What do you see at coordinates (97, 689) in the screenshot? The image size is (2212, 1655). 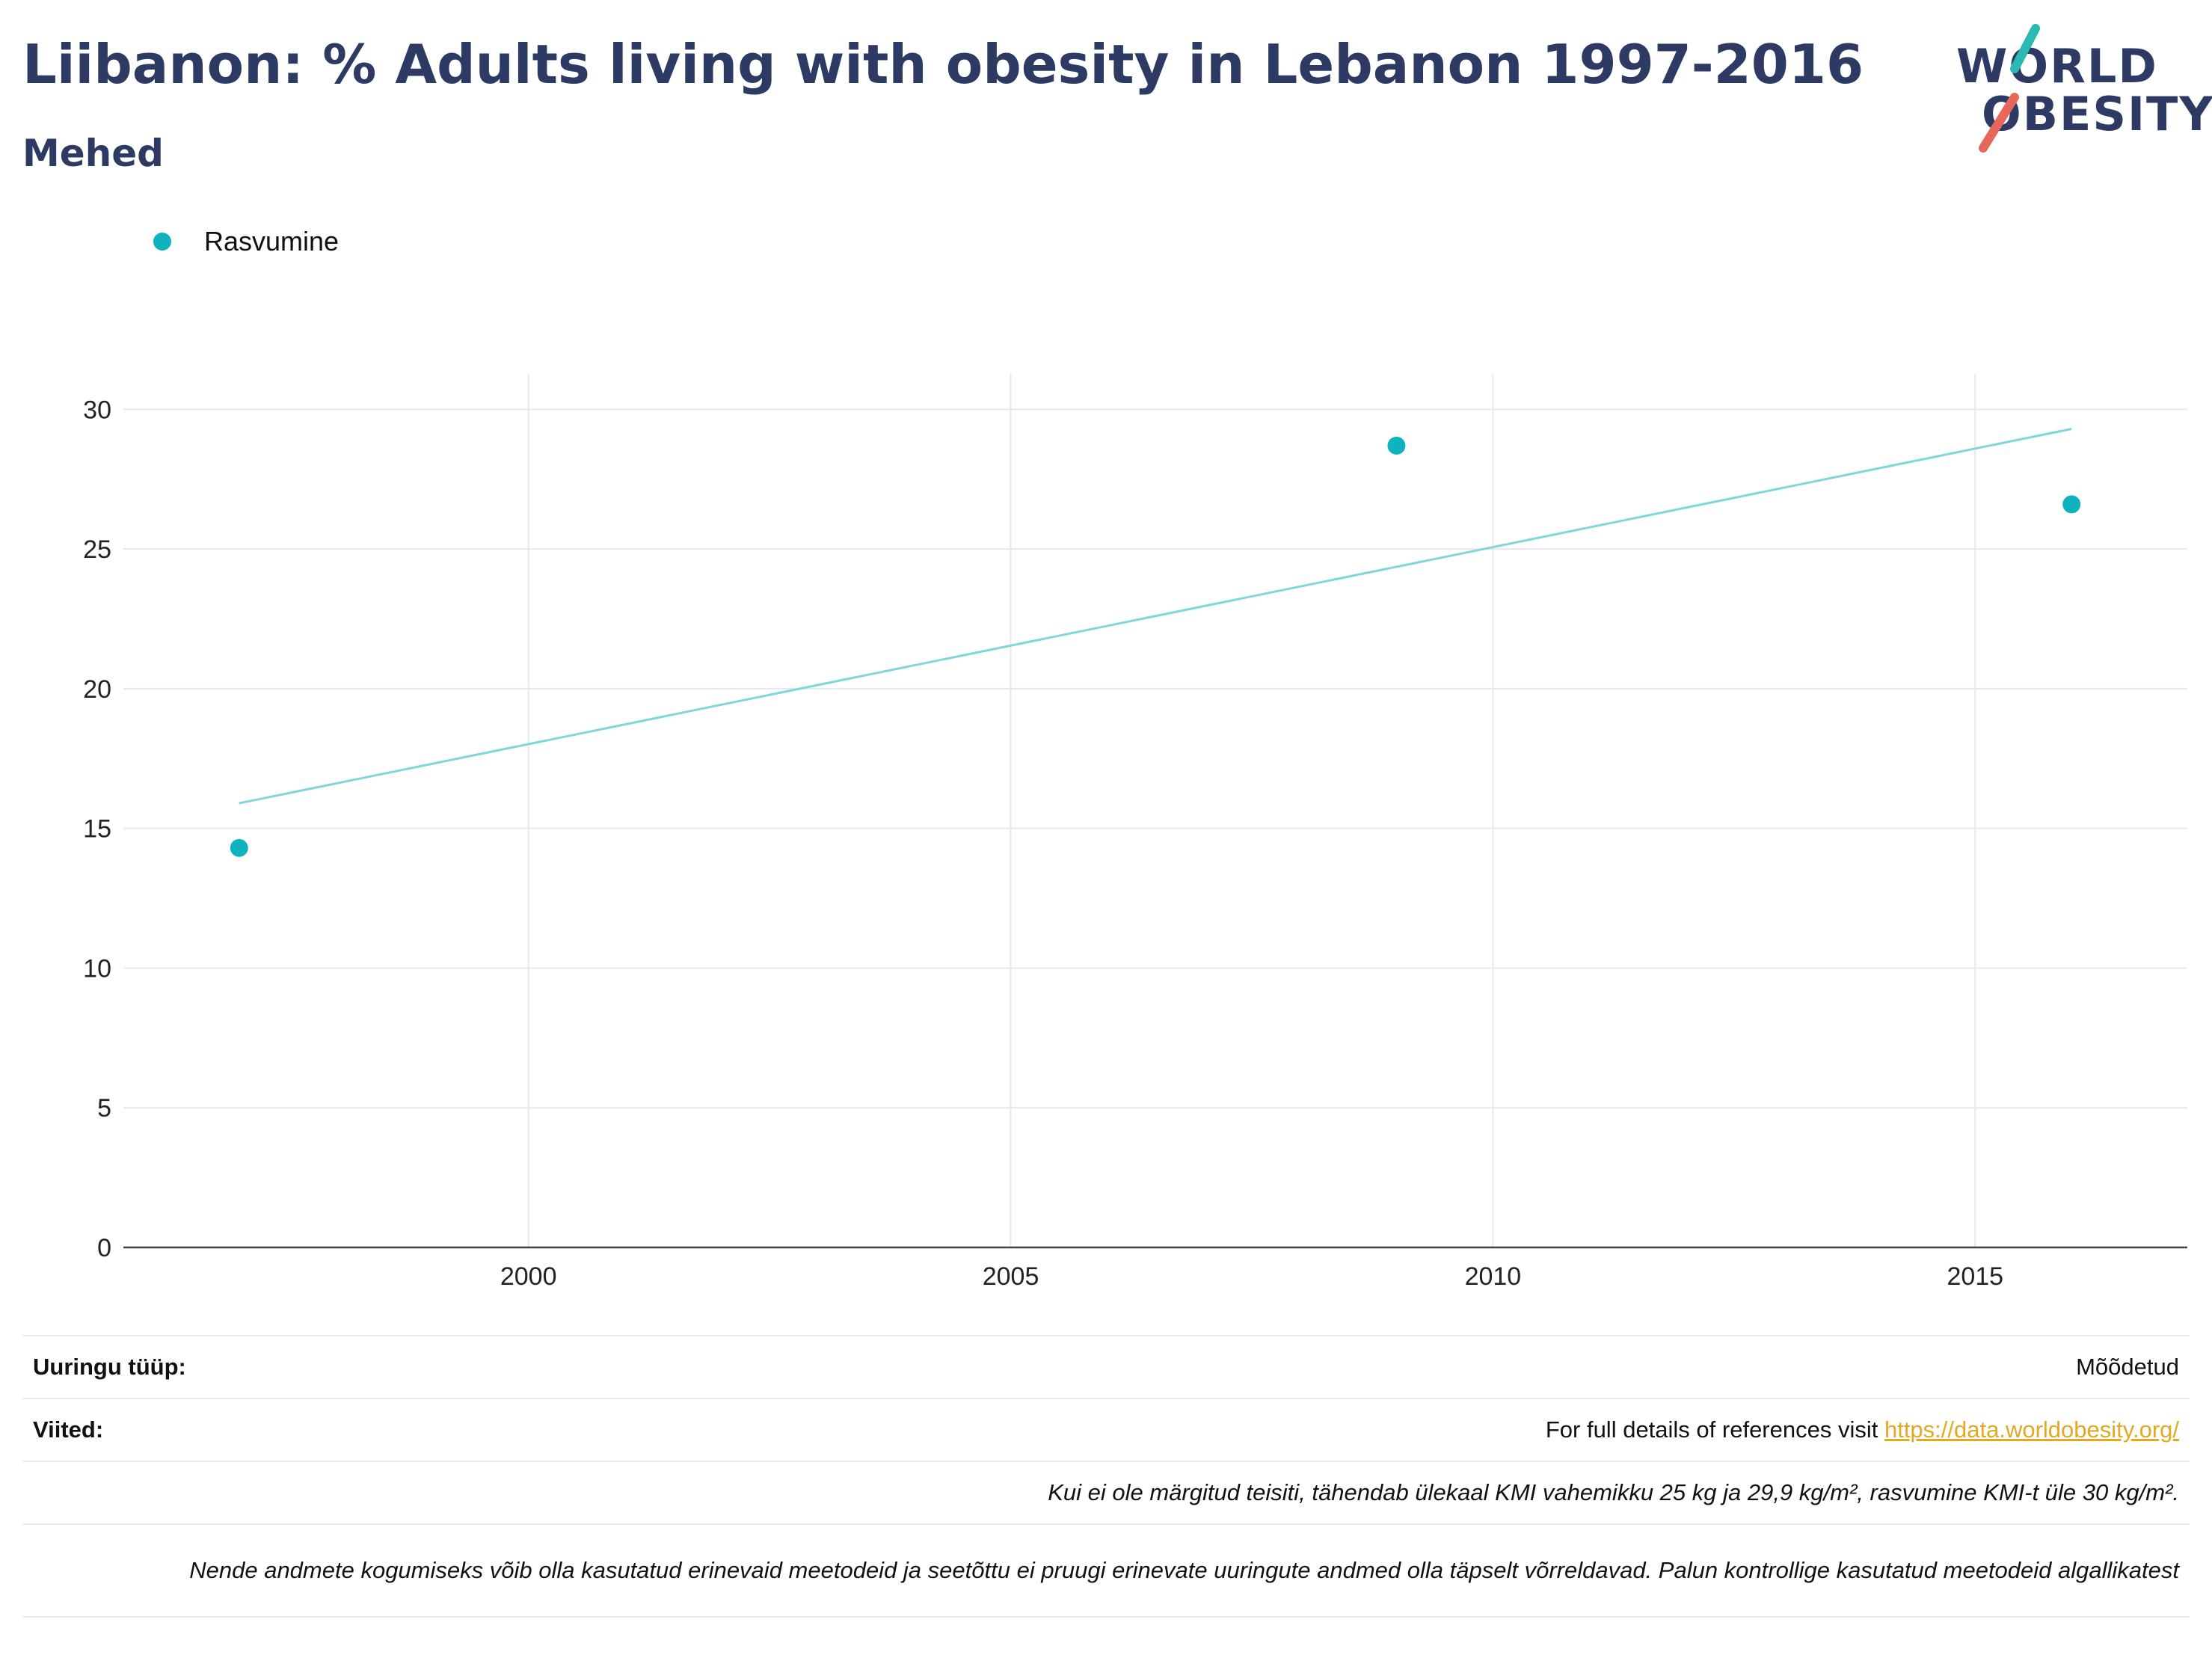 I see `y-tick-label: 20` at bounding box center [97, 689].